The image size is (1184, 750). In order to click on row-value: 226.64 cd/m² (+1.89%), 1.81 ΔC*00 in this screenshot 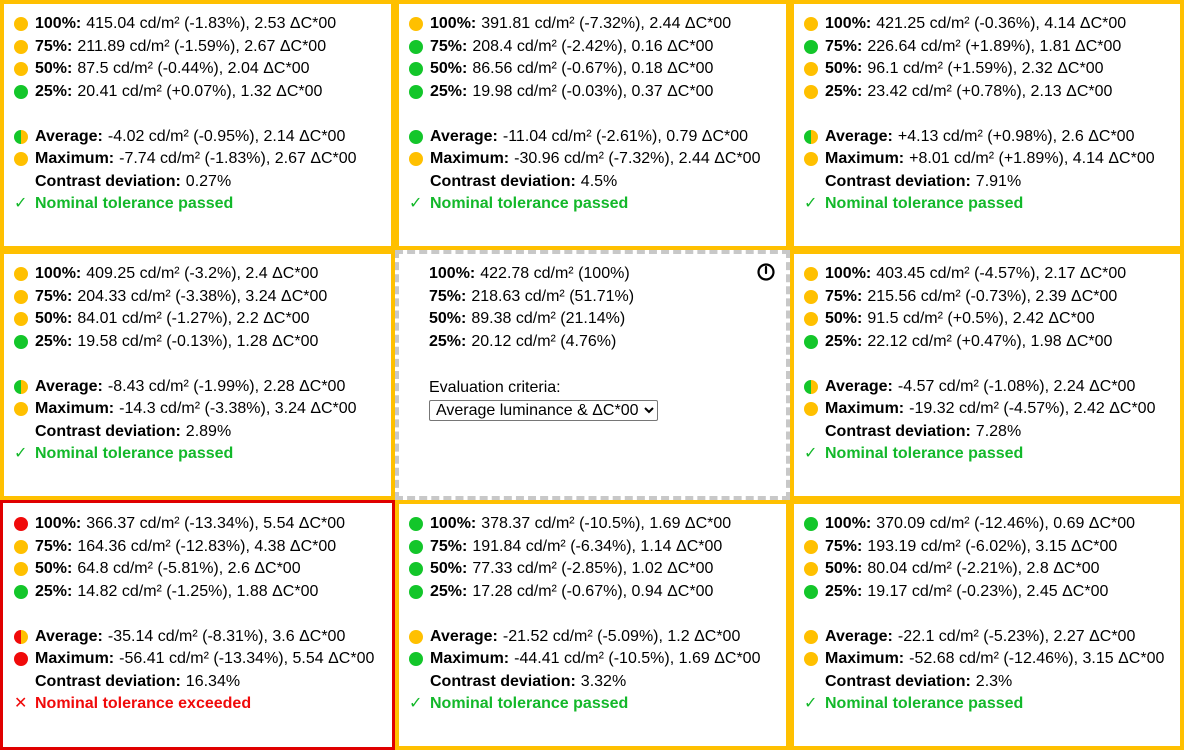, I will do `click(994, 46)`.